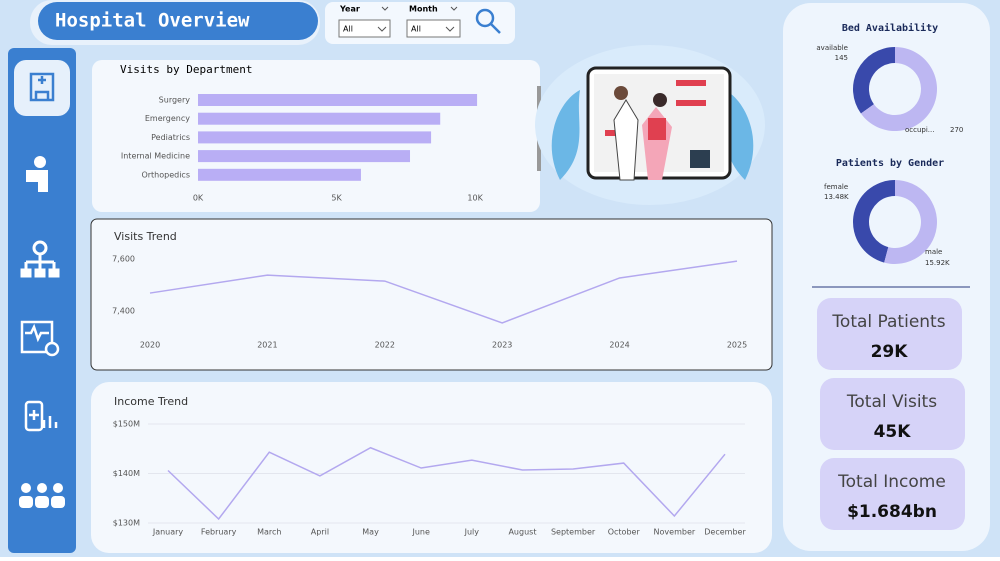 This screenshot has width=1000, height=561. Describe the element at coordinates (624, 532) in the screenshot. I see `x-tick-label: October` at that location.